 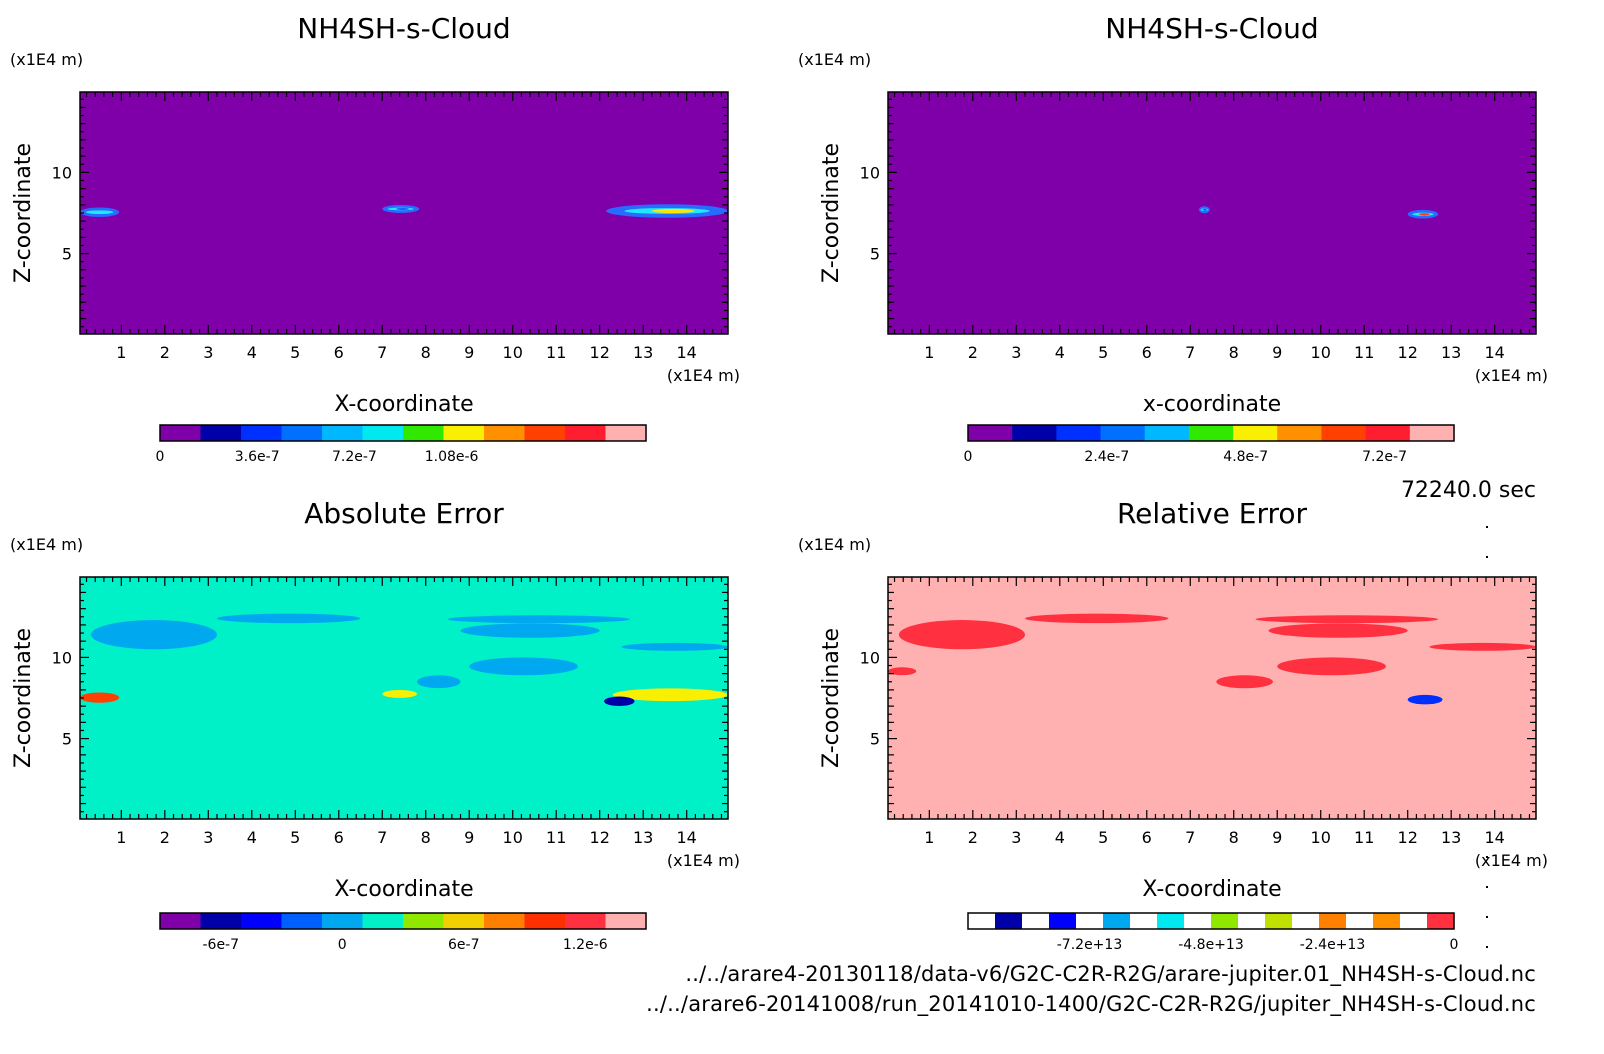 I want to click on colorbar-frame, so click(x=403, y=433).